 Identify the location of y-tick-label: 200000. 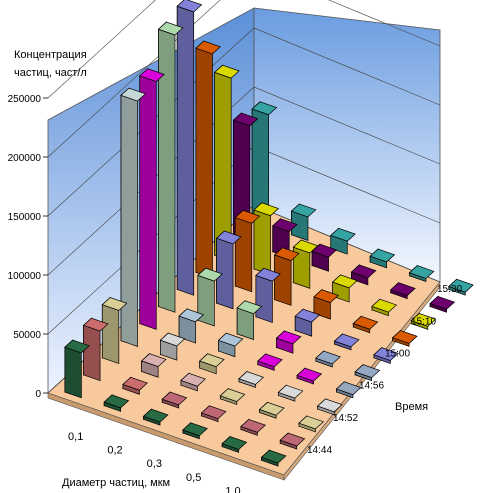
(25, 158).